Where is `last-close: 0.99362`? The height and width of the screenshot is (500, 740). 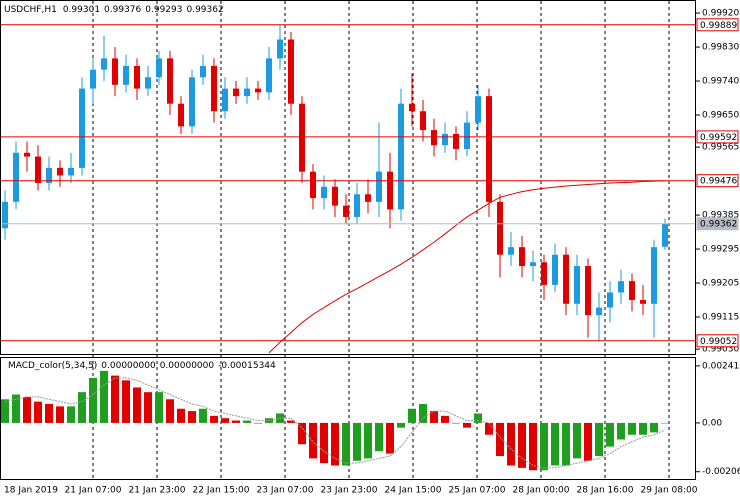 last-close: 0.99362 is located at coordinates (204, 10).